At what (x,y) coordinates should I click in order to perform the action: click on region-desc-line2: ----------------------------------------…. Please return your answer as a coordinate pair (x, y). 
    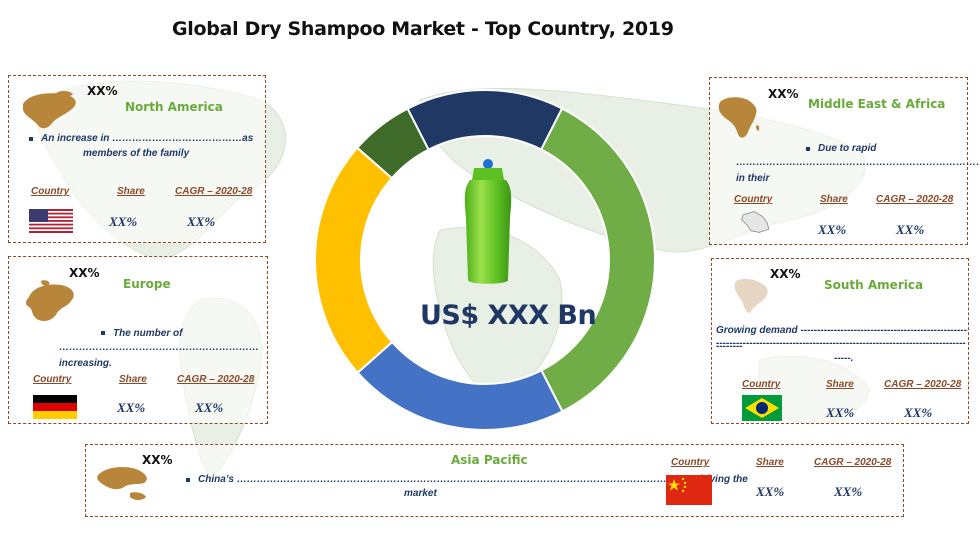
    Looking at the image, I should click on (841, 343).